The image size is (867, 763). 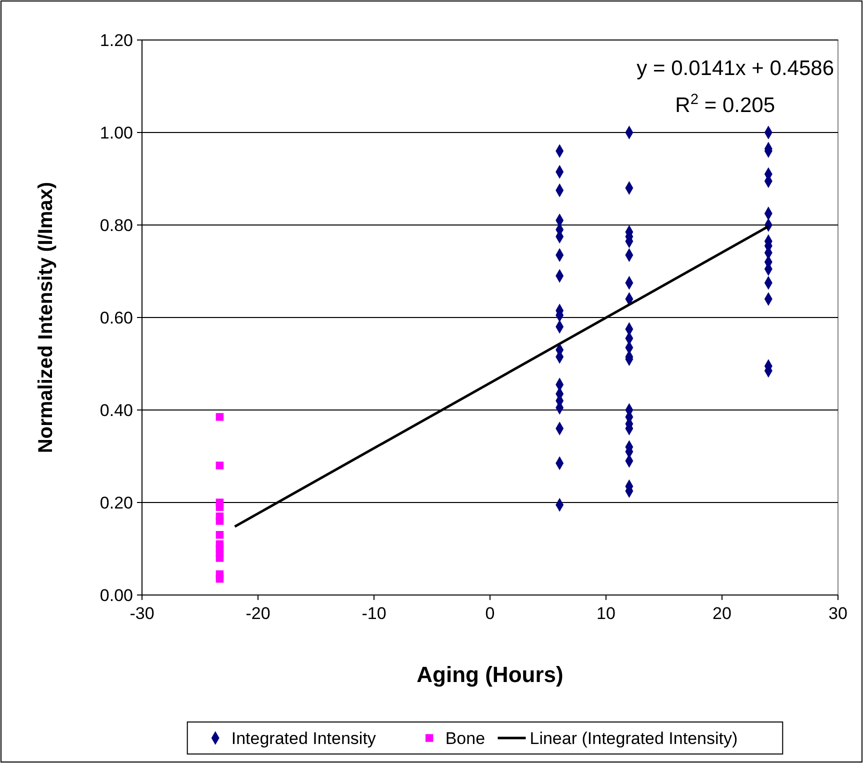 I want to click on x-tick-label: 10, so click(x=606, y=613).